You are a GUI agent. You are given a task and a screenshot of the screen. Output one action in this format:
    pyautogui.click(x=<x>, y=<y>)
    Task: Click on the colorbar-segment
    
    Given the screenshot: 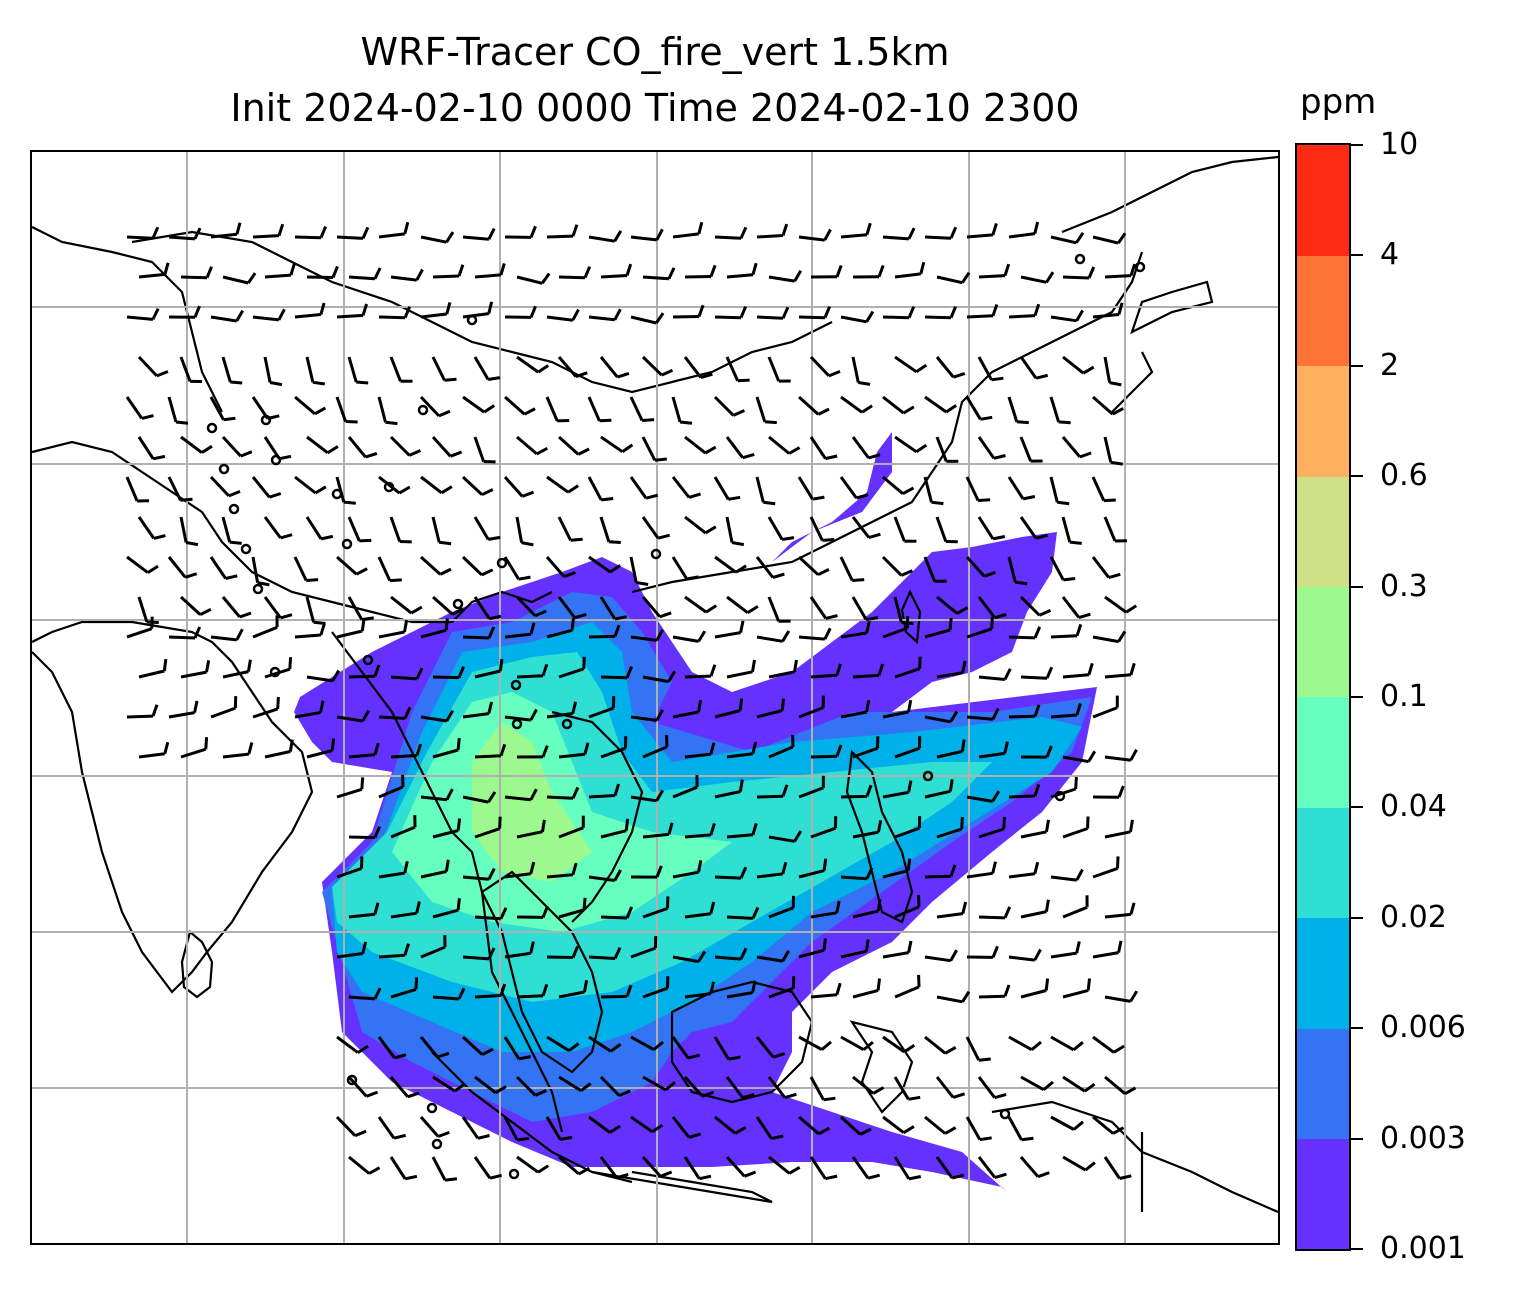 What is the action you would take?
    pyautogui.click(x=1323, y=200)
    